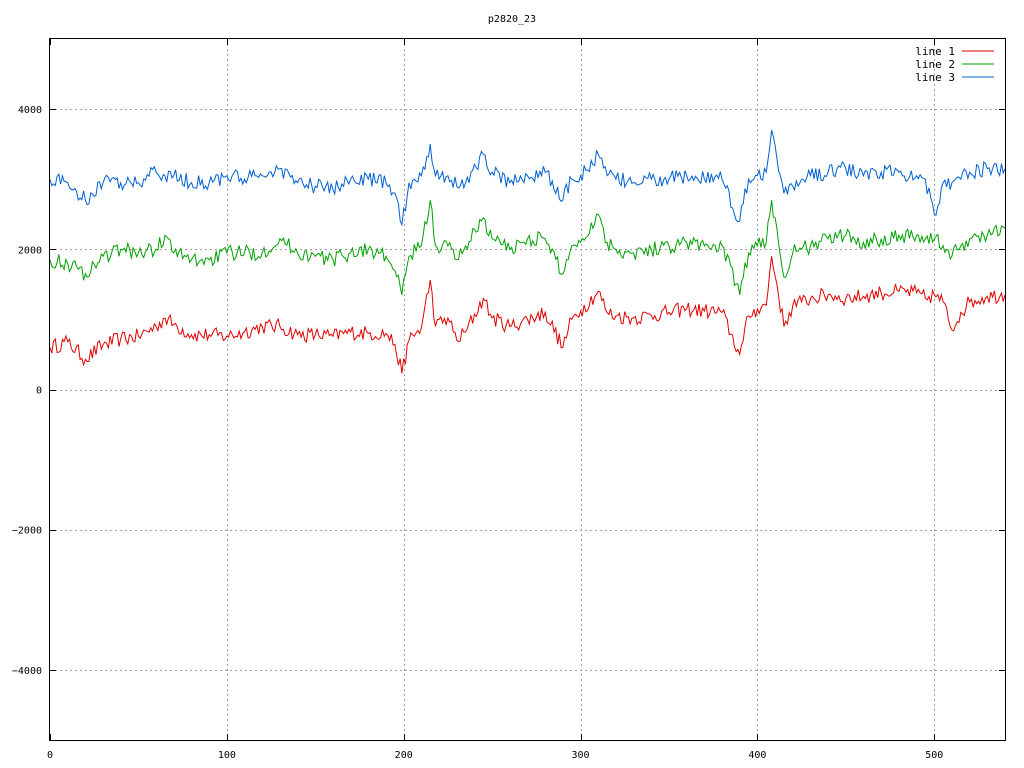 The width and height of the screenshot is (1024, 768). I want to click on x-tick-label: 300, so click(581, 755).